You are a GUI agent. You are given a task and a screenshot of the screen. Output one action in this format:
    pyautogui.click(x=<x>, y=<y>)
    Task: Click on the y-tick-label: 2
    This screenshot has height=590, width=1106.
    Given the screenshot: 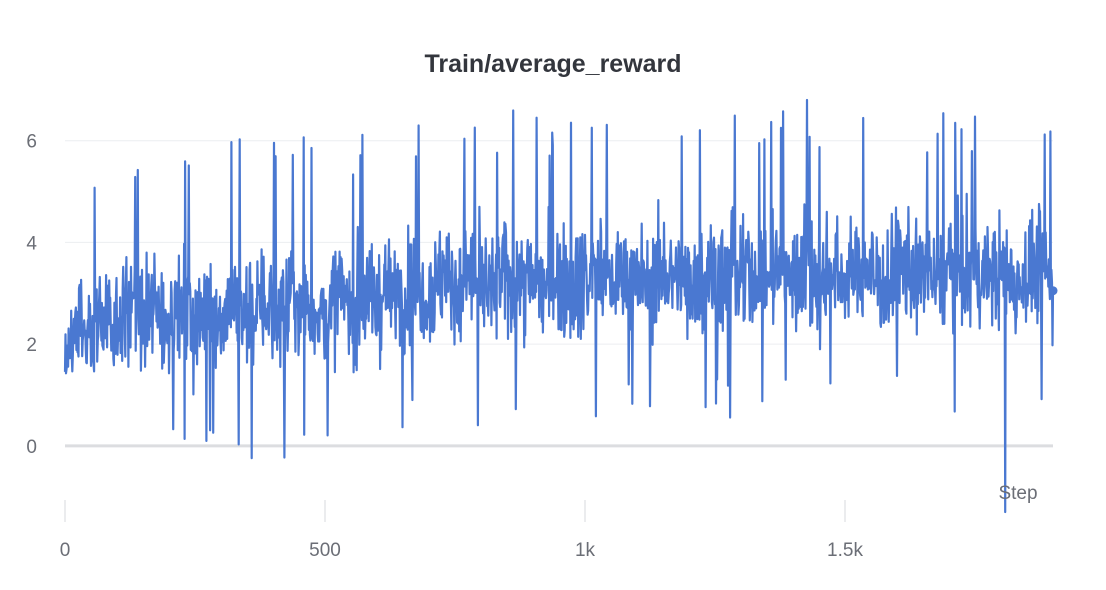 What is the action you would take?
    pyautogui.click(x=31, y=345)
    